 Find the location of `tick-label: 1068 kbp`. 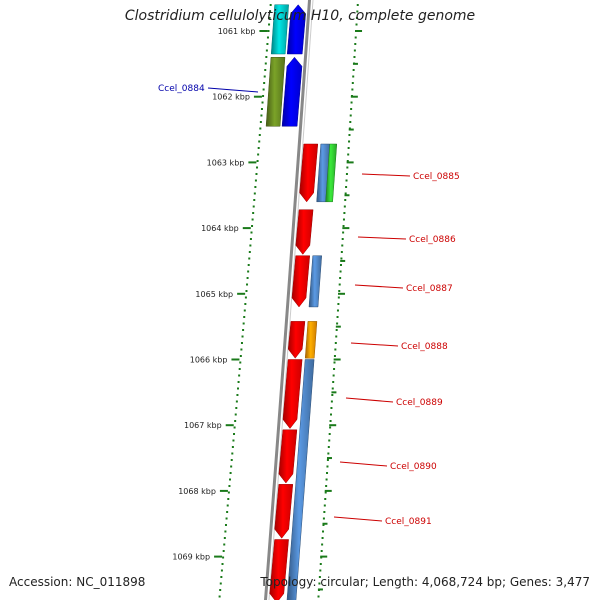

tick-label: 1068 kbp is located at coordinates (197, 491).